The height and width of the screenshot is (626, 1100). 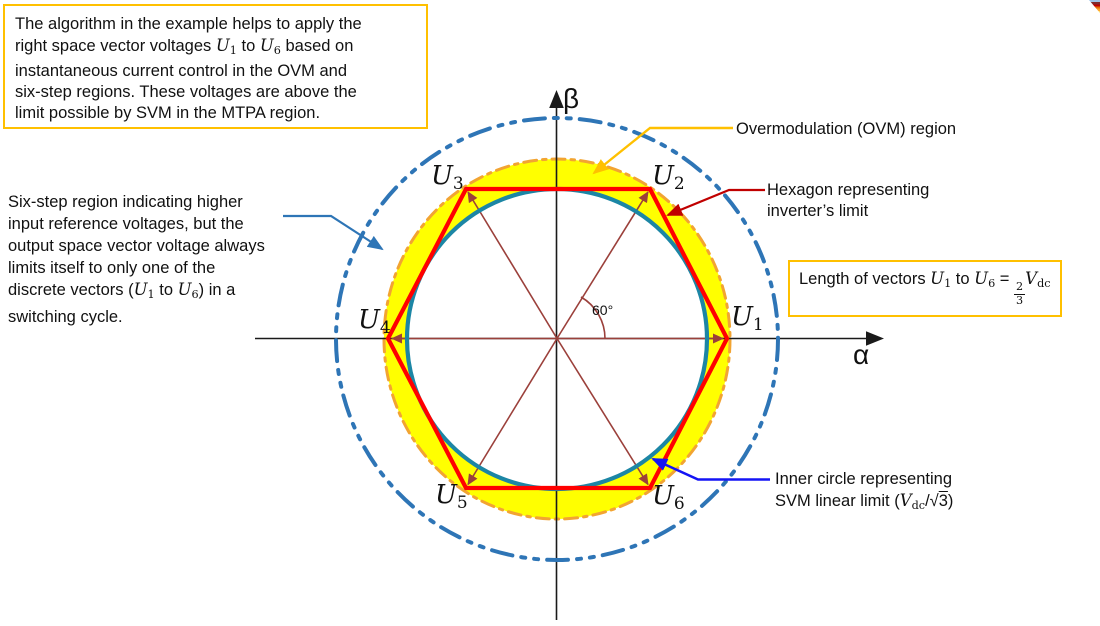 I want to click on corner-decoration, so click(x=1094, y=6).